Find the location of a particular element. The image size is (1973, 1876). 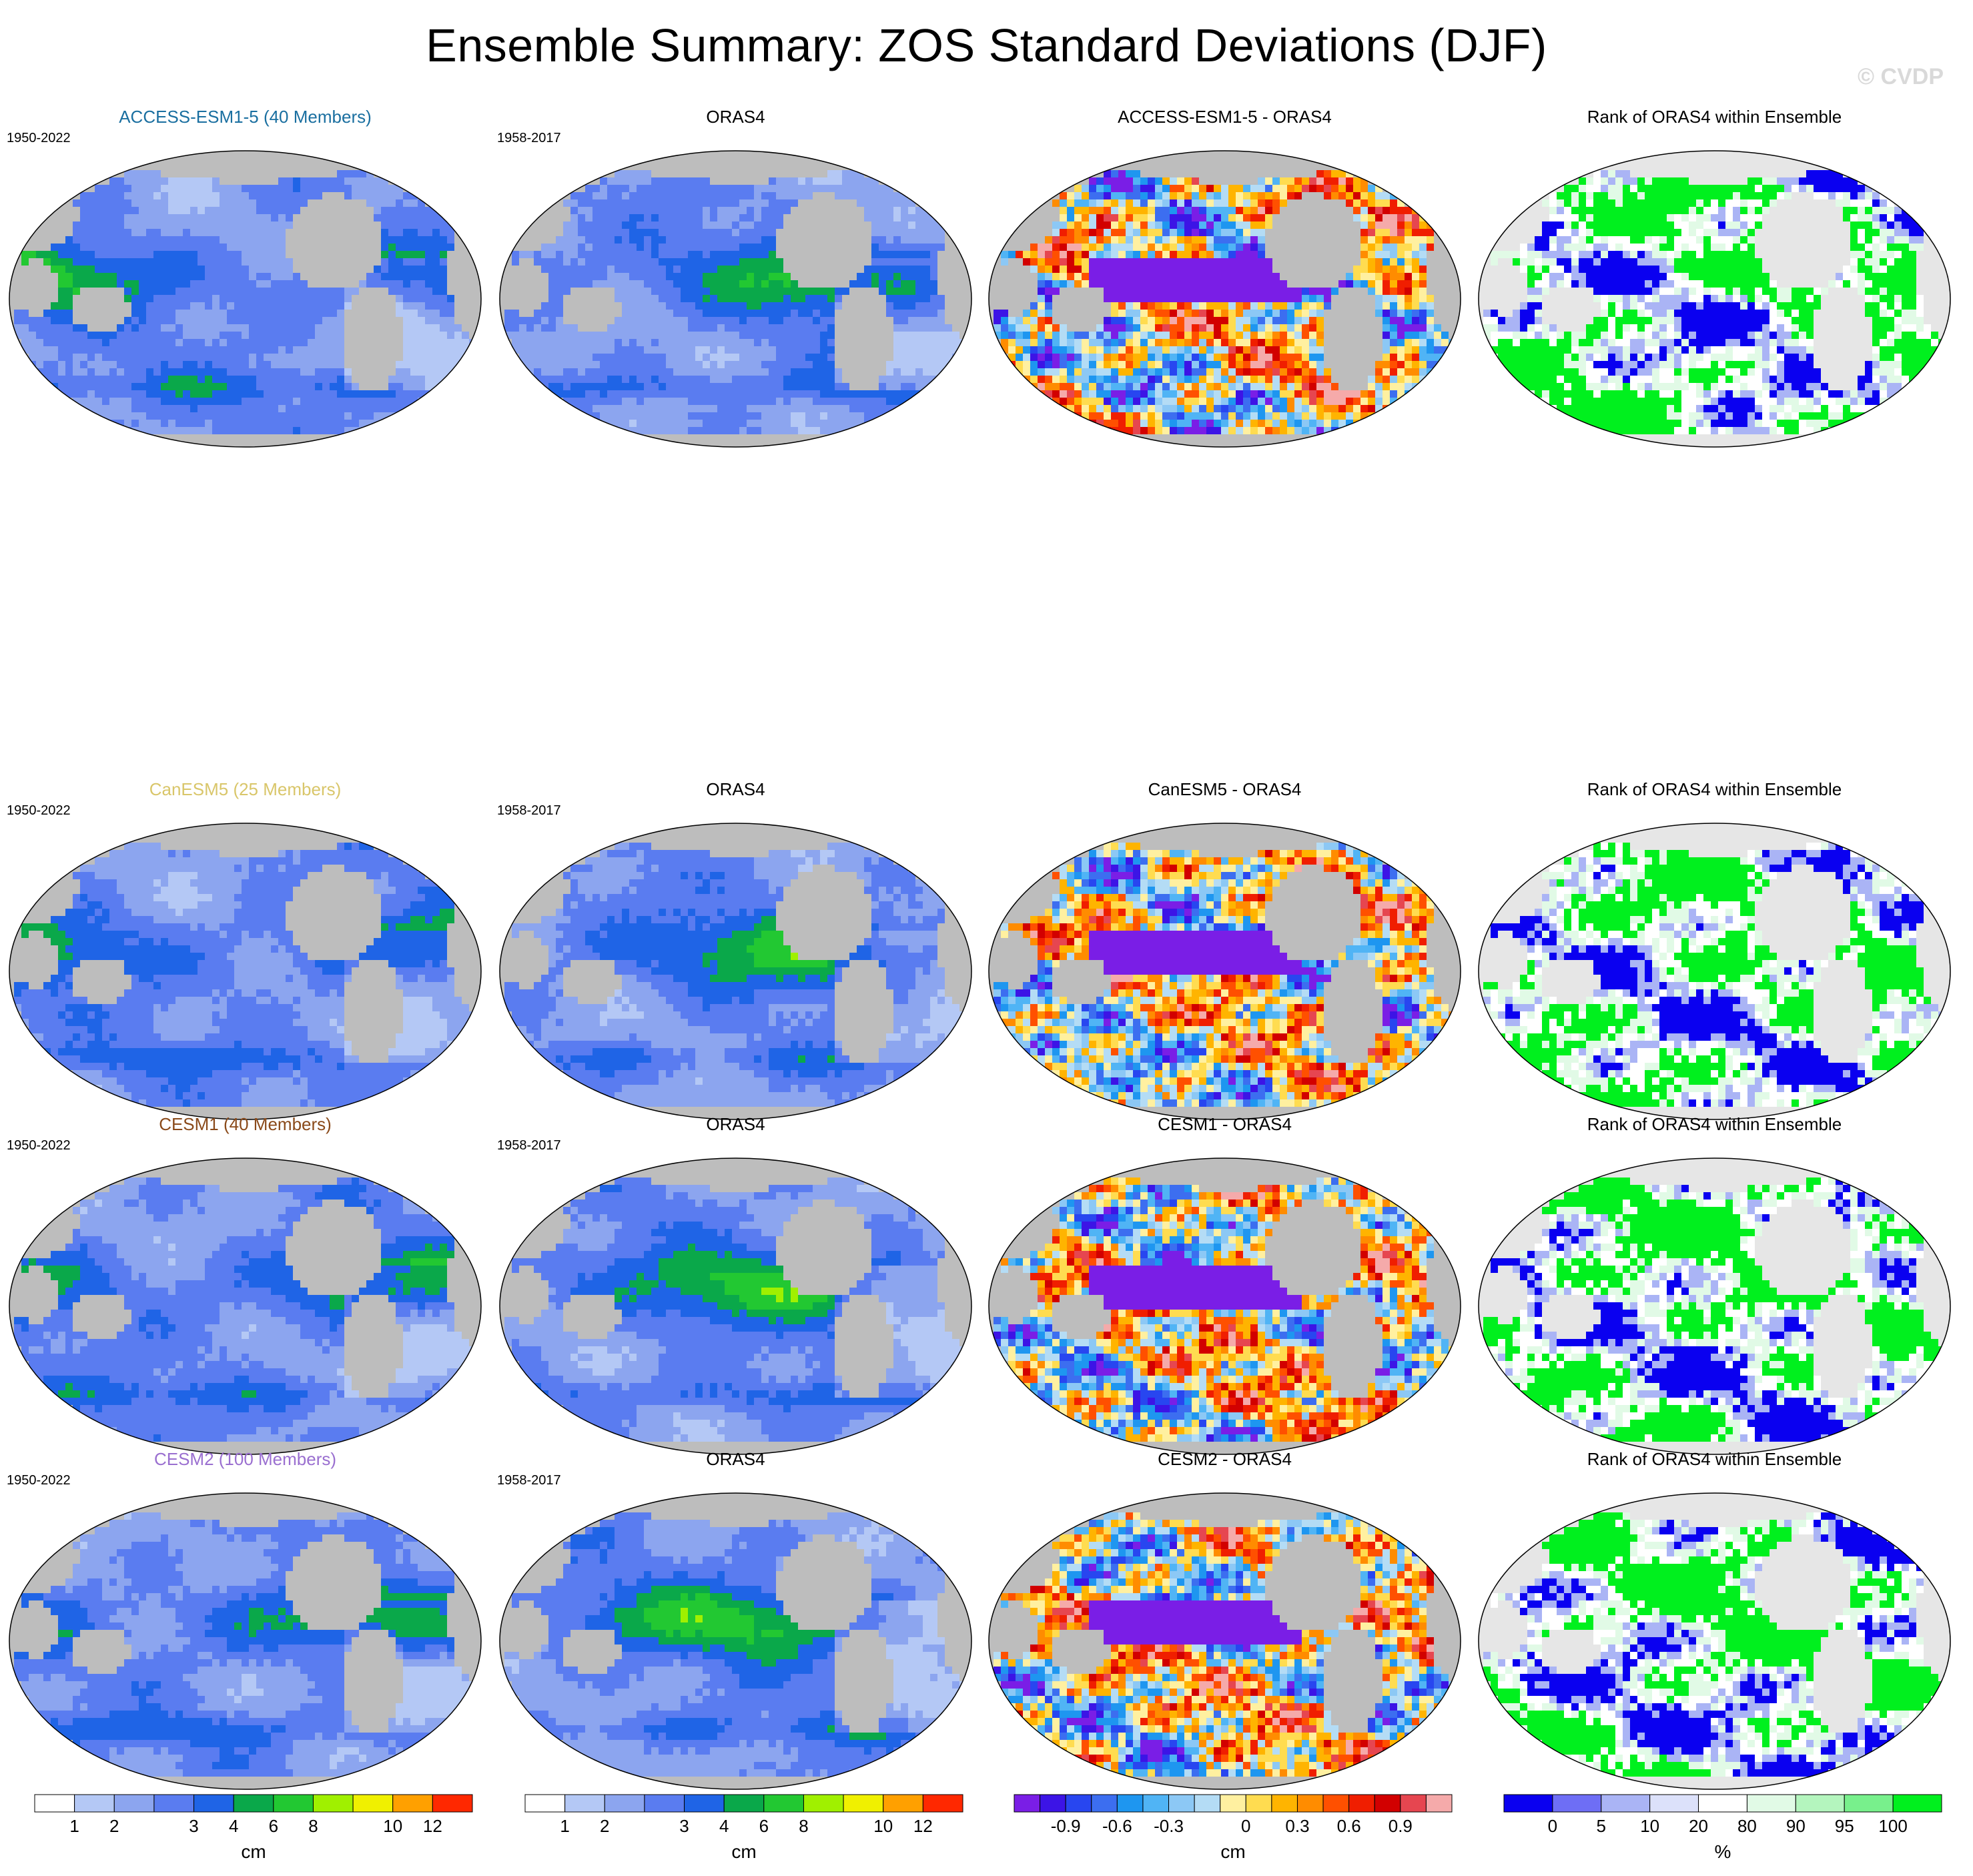

colorbar-std-model: 1 2 3 4 6 8 10 12 cm is located at coordinates (253, 1826).